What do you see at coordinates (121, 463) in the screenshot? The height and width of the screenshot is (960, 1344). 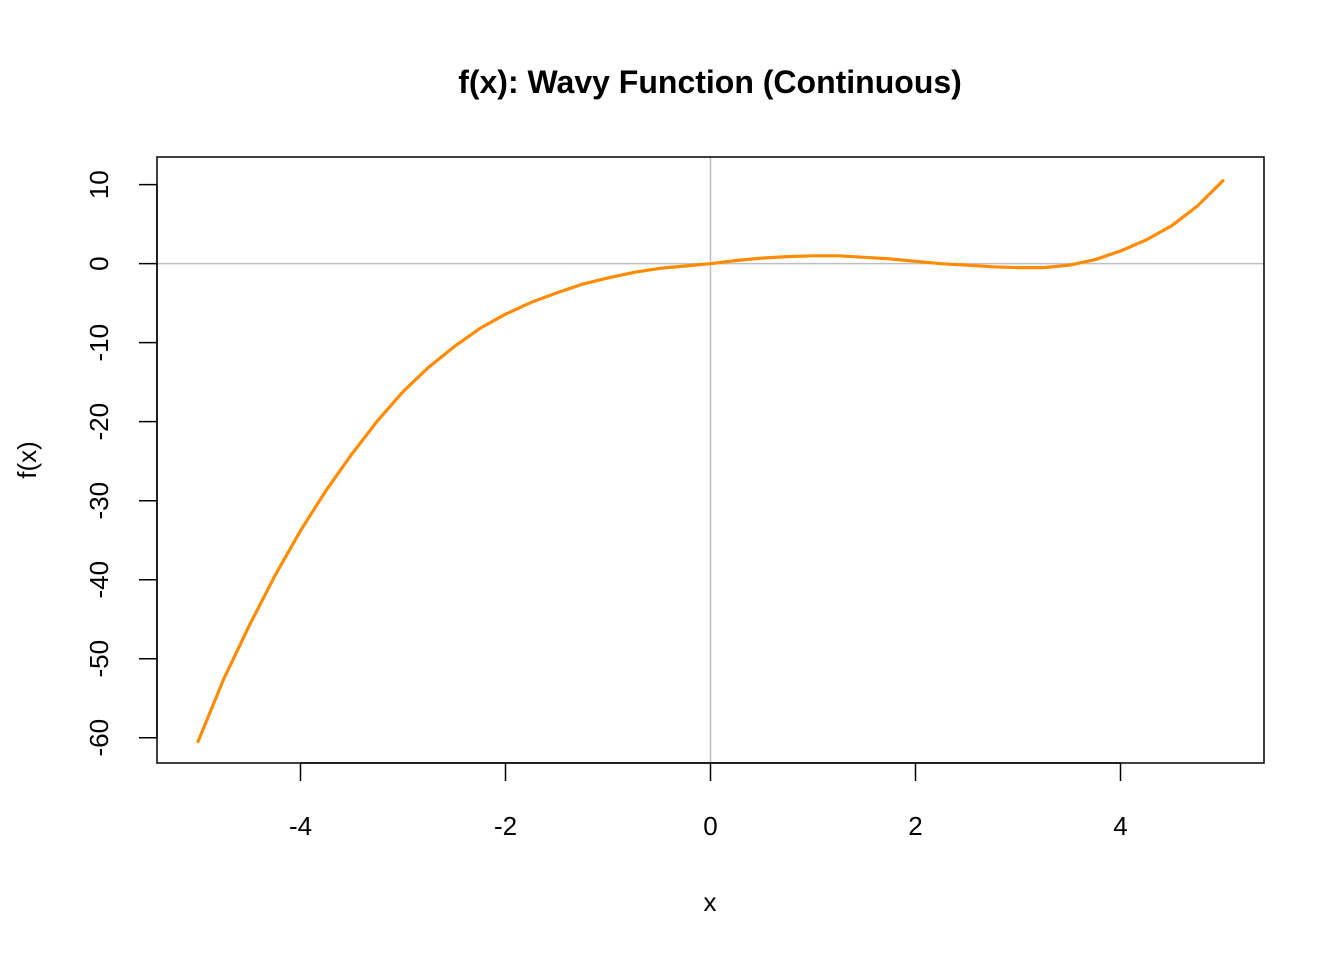 I see `y-axis: -60 -50 -40 -30 -20 -10 0 10` at bounding box center [121, 463].